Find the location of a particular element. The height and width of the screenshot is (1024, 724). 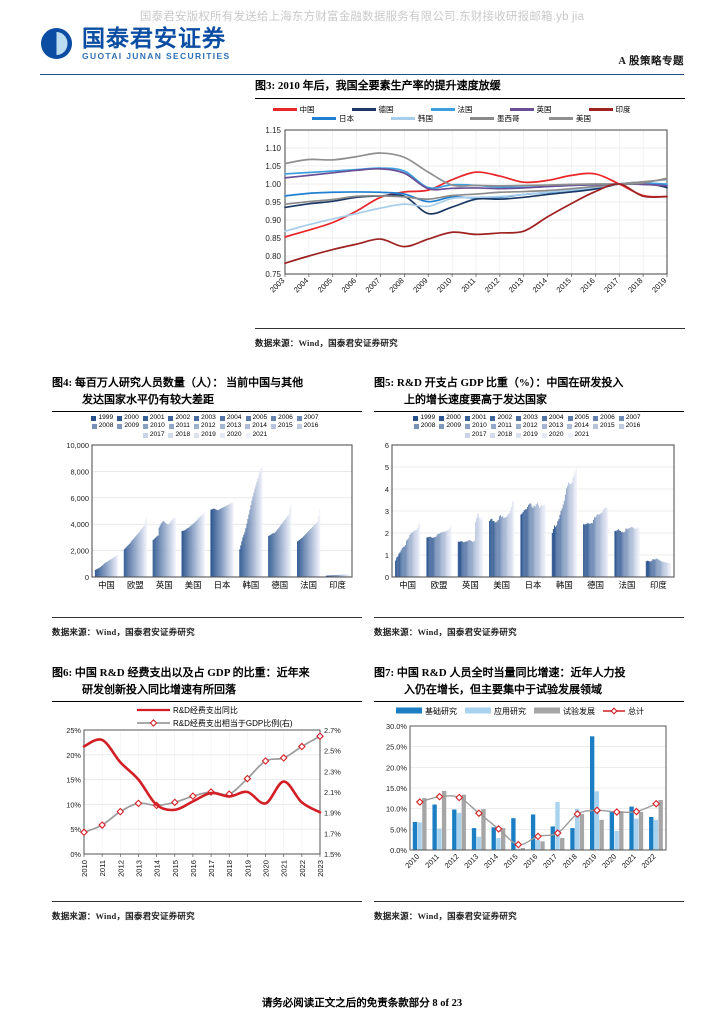

legend-item: 2008 is located at coordinates (102, 426).